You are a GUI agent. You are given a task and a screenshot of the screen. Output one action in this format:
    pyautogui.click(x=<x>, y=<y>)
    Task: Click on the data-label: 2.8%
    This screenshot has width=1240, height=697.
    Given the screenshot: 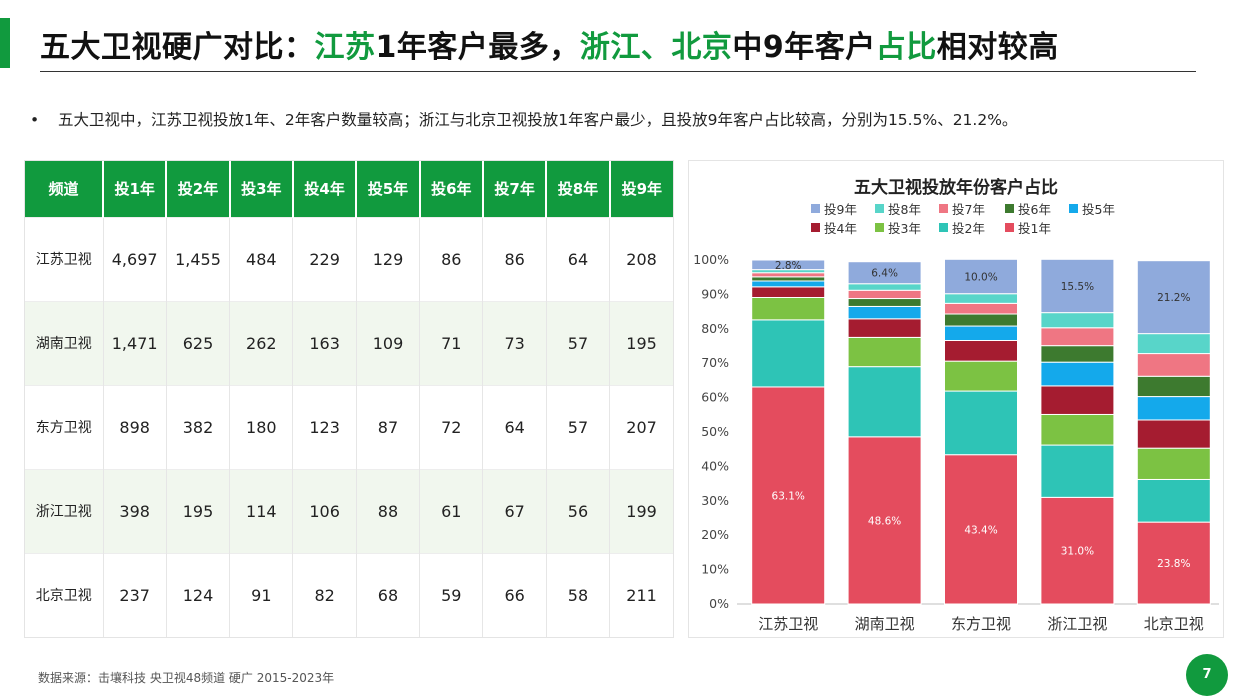 What is the action you would take?
    pyautogui.click(x=788, y=266)
    